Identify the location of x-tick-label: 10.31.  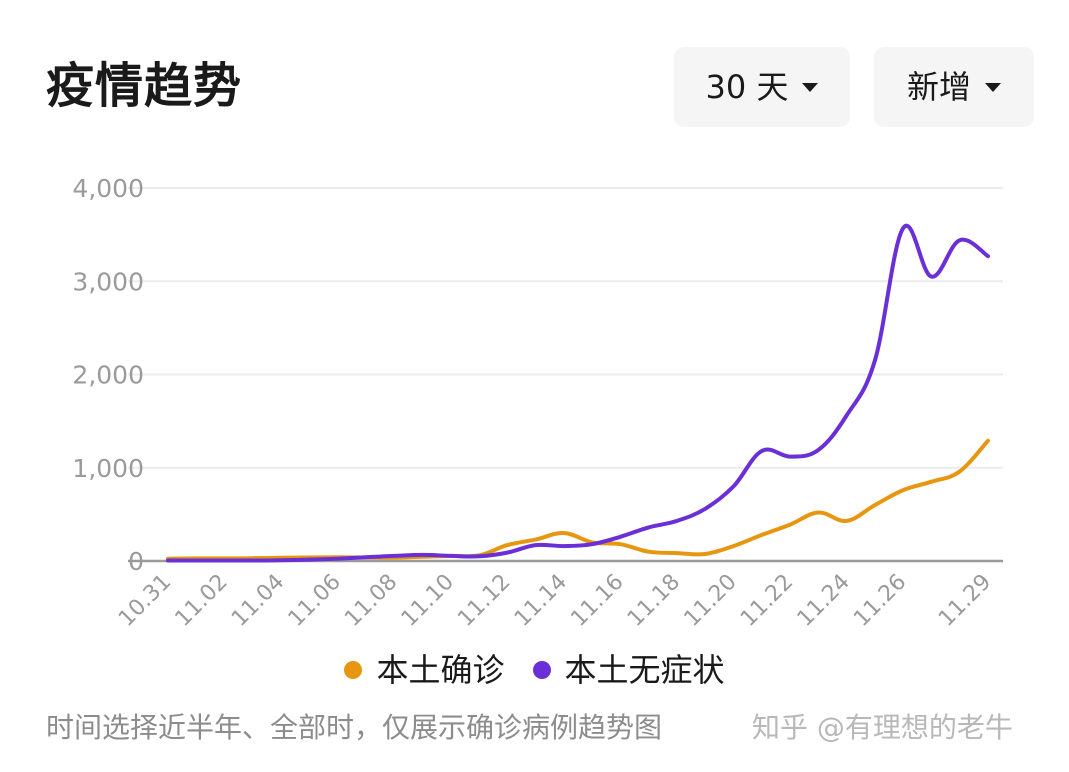
(145, 601).